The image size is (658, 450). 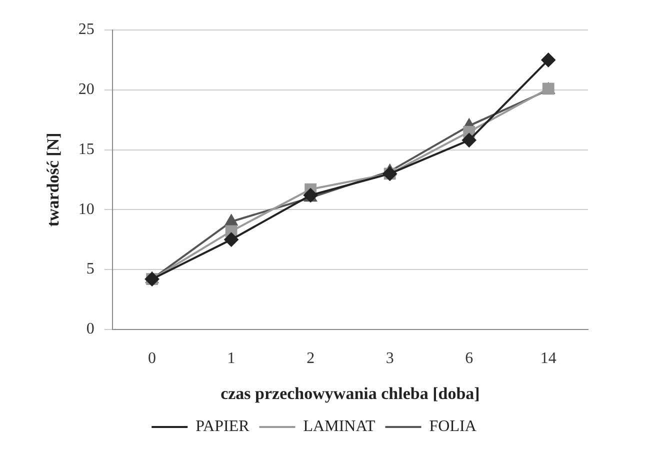 What do you see at coordinates (310, 359) in the screenshot?
I see `x-tick-label: 2` at bounding box center [310, 359].